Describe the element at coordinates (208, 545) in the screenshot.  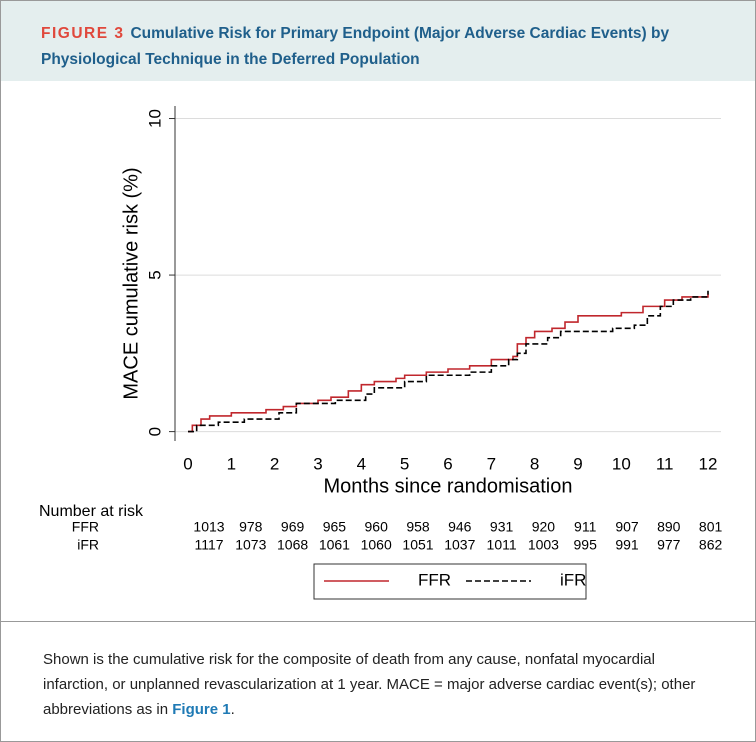
I see `risk-value: 1117` at that location.